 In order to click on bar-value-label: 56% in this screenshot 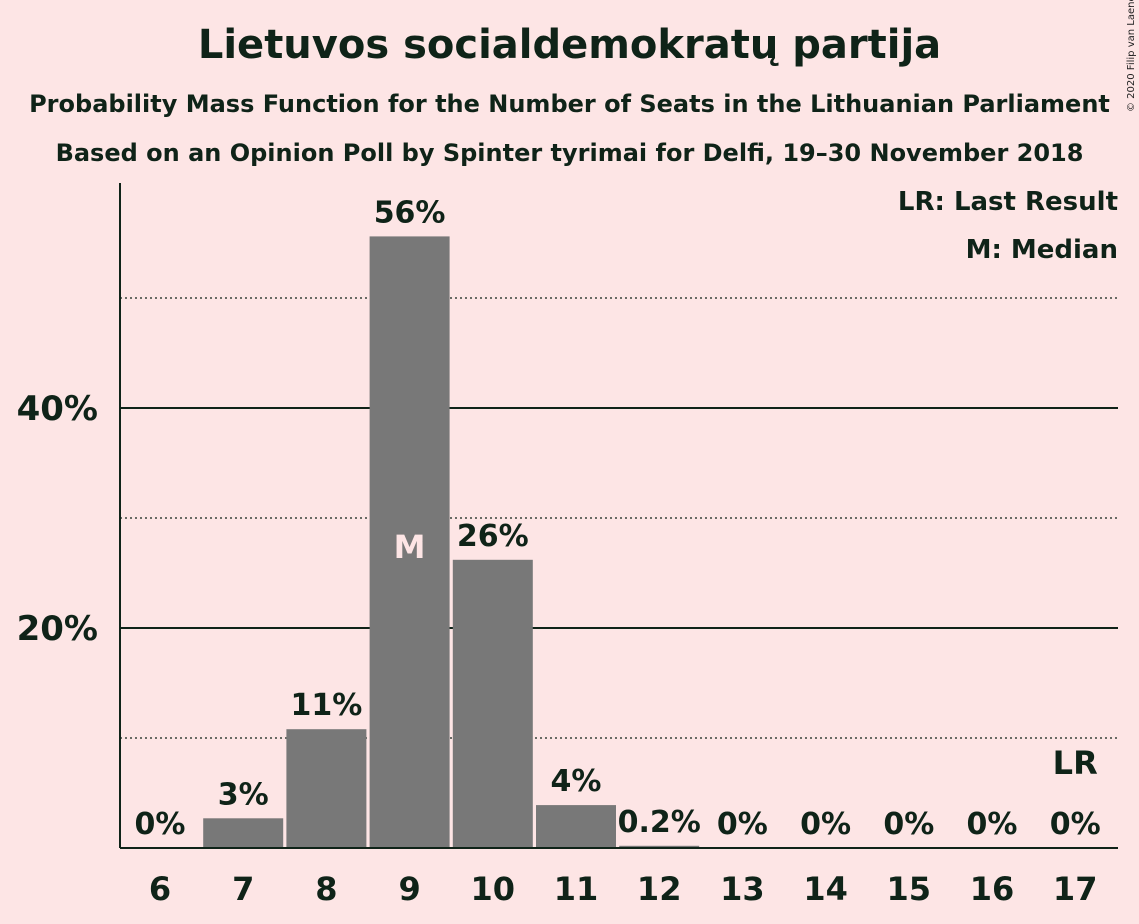, I will do `click(410, 212)`.